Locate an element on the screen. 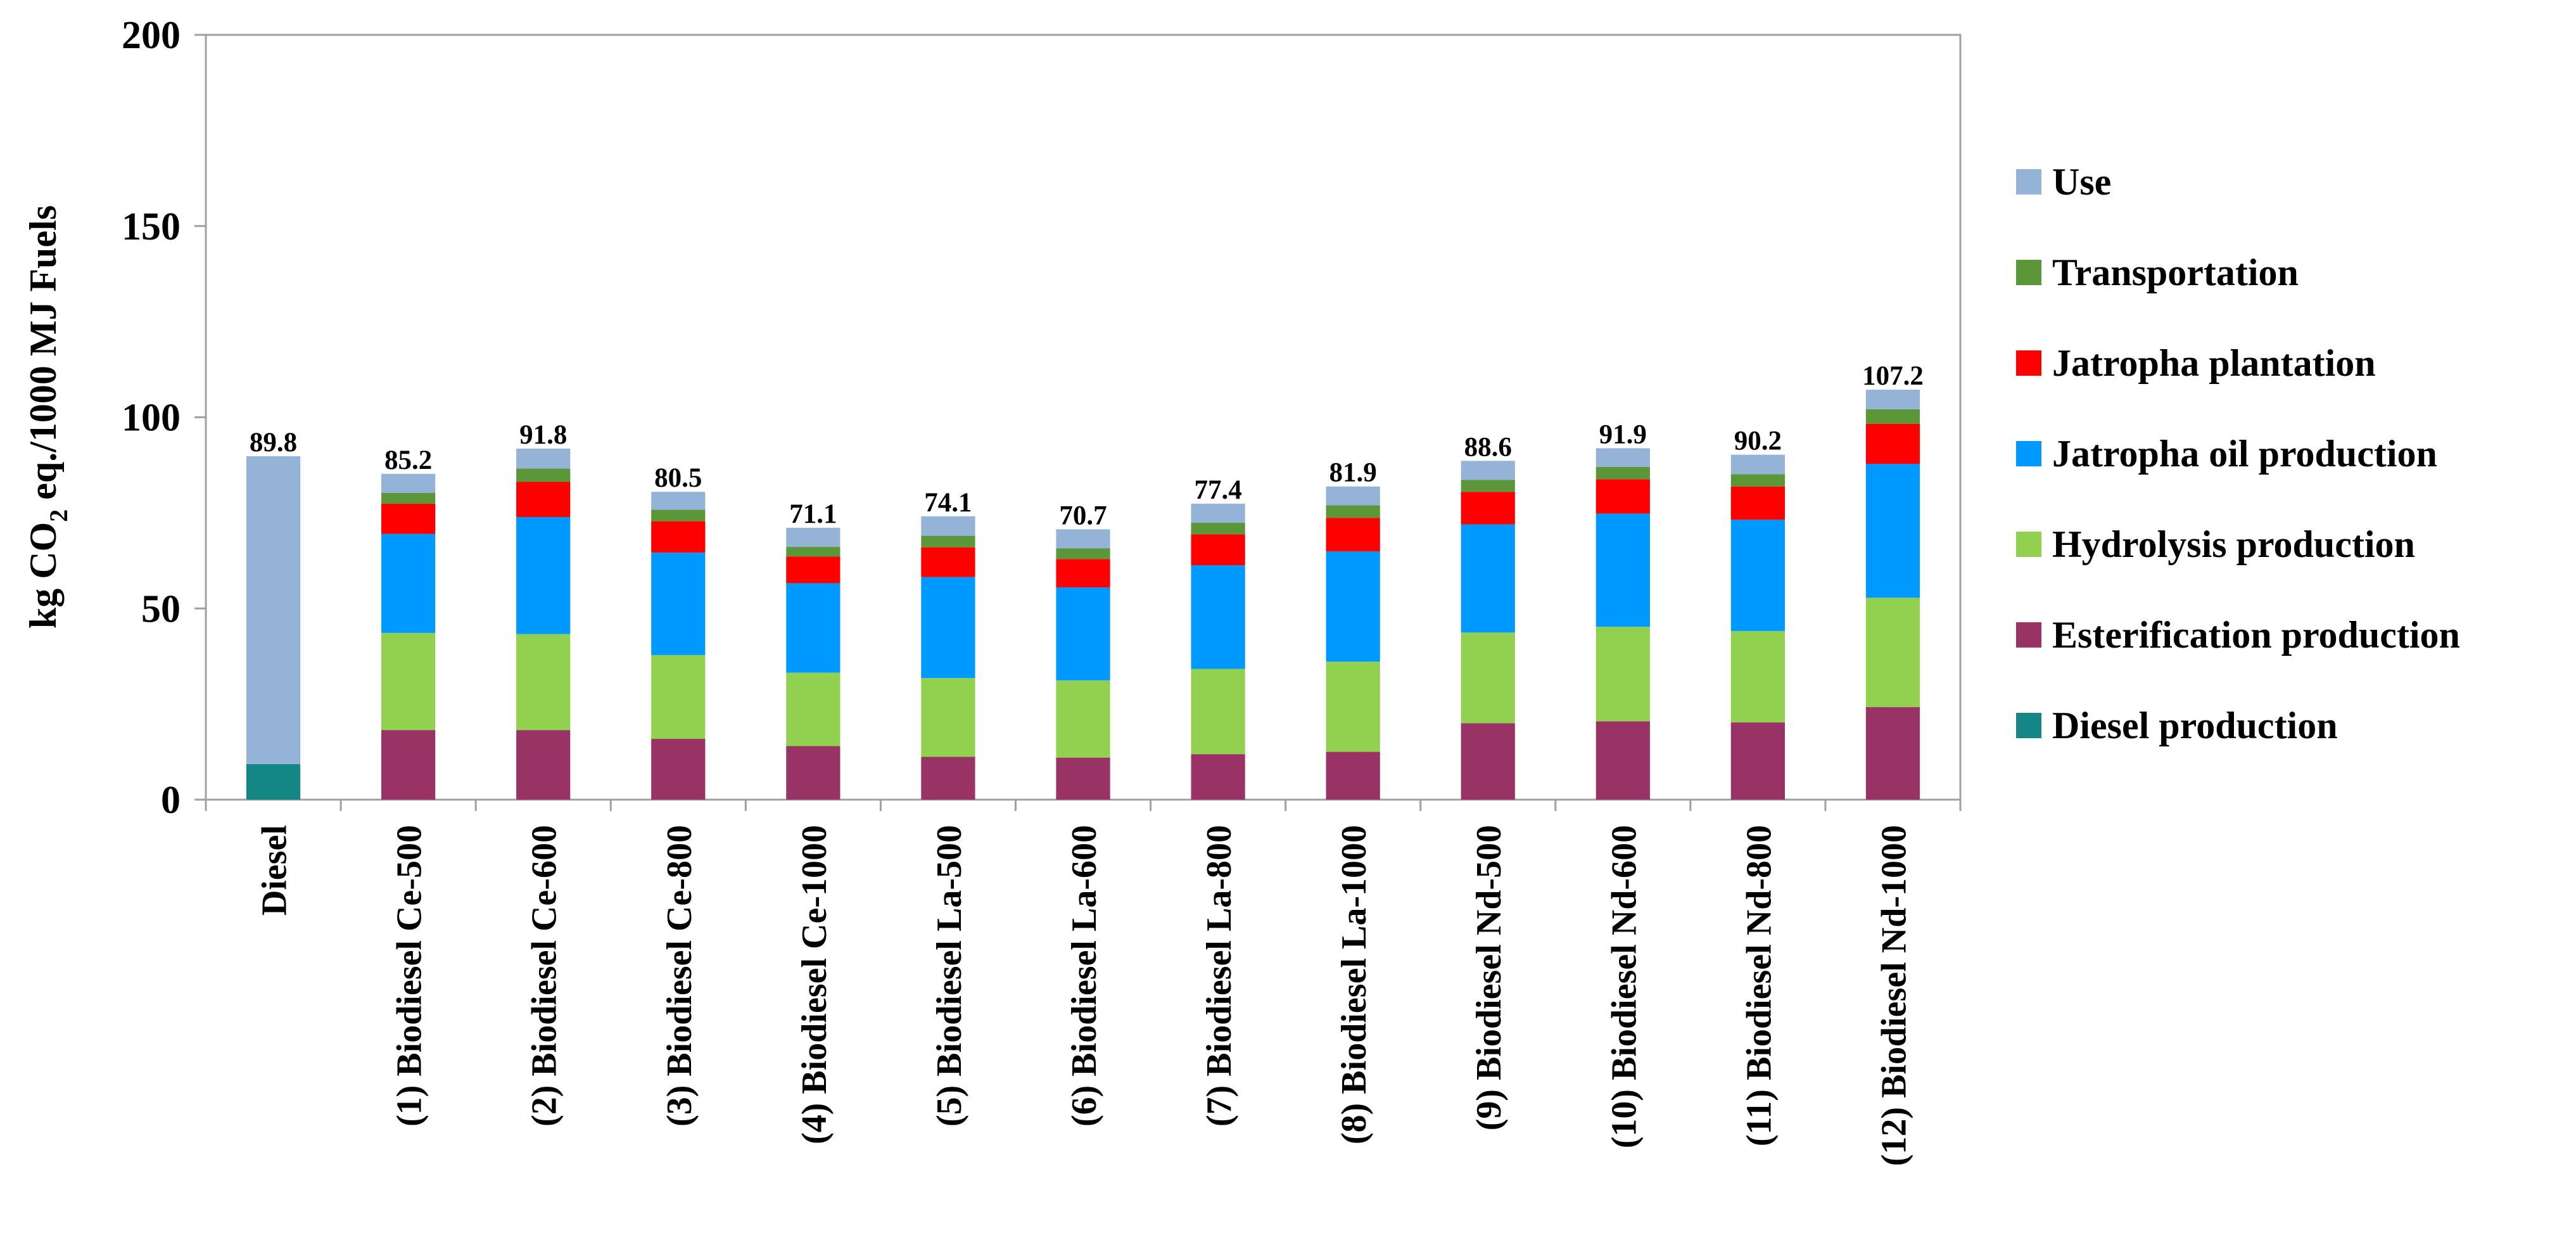 This screenshot has height=1247, width=2576. bar-total-label: 71.1 is located at coordinates (813, 514).